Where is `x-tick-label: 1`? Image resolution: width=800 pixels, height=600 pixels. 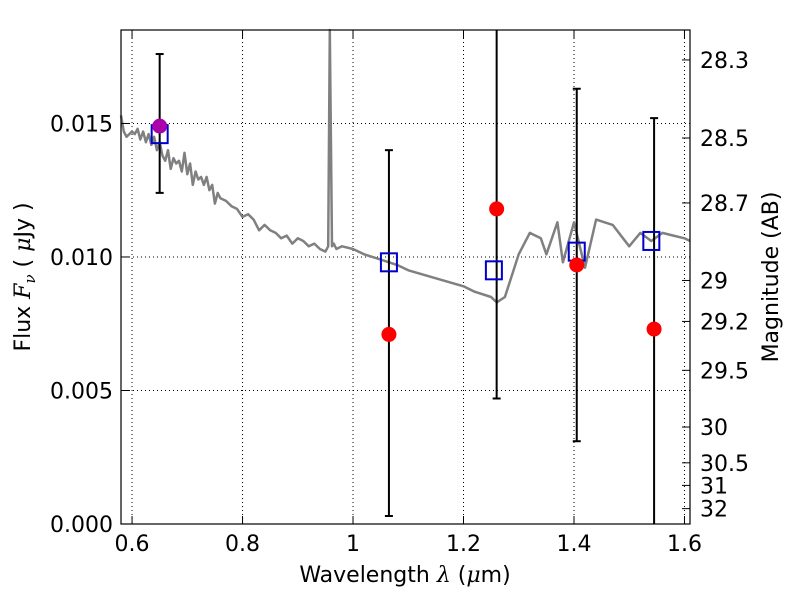 x-tick-label: 1 is located at coordinates (353, 544).